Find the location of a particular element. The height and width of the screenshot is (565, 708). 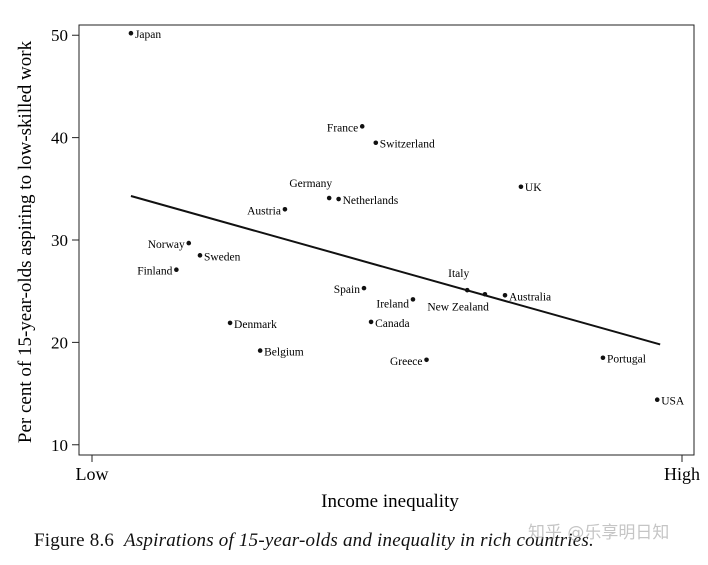

point-label-ireland: Ireland is located at coordinates (392, 304).